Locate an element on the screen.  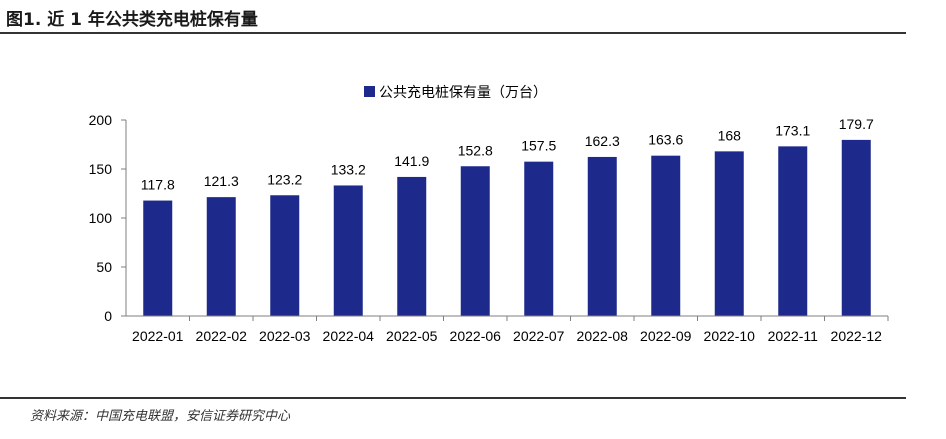
source-note: 资料来源：中国充电联盟，安信证券研究中心 is located at coordinates (160, 416).